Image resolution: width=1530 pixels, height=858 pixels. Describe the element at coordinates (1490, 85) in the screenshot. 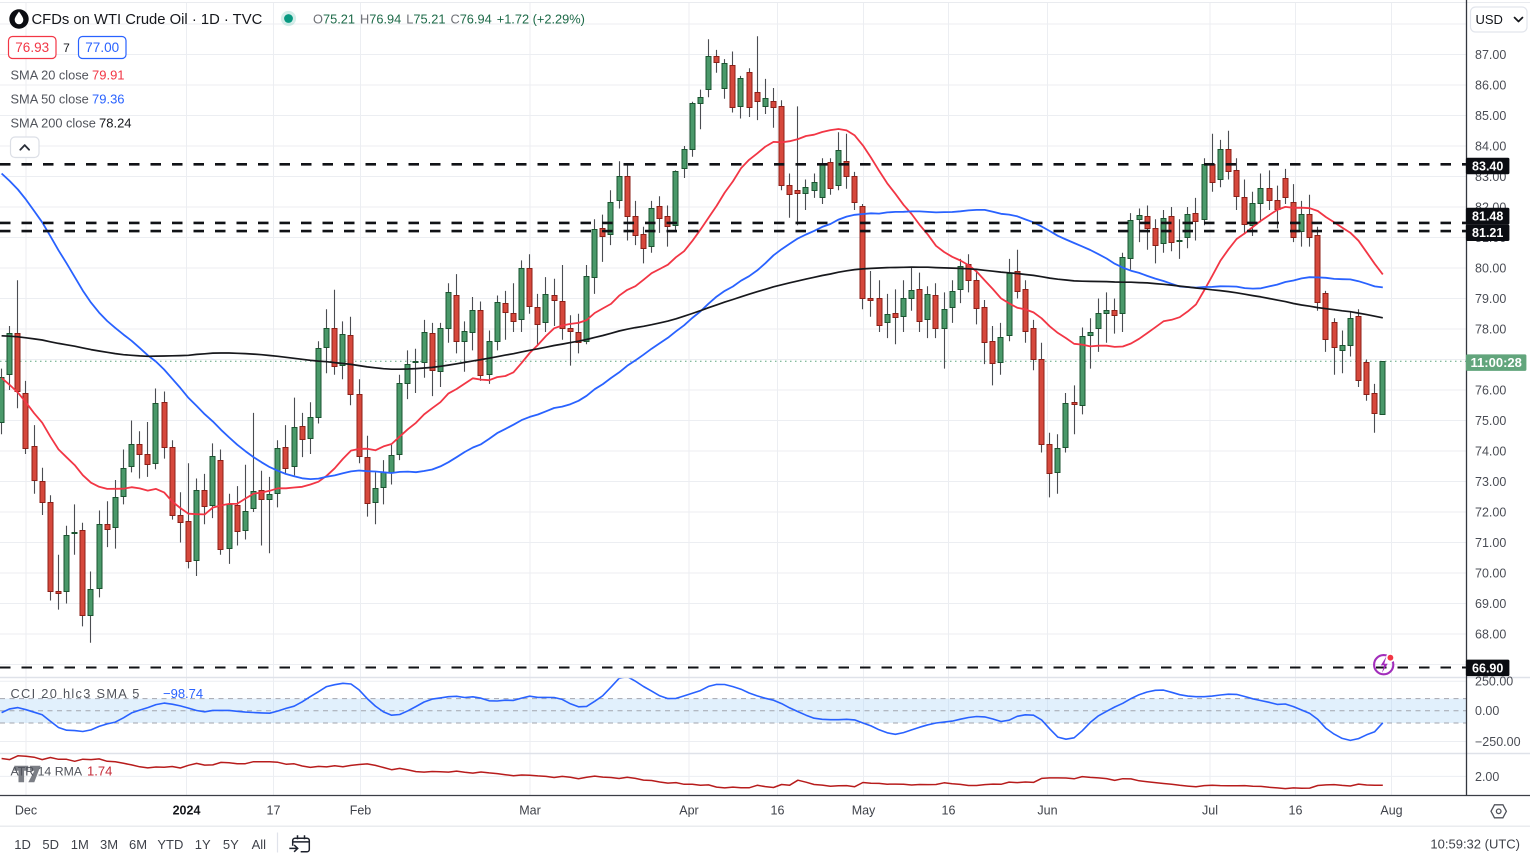

I see `svg-text: 86.00` at that location.